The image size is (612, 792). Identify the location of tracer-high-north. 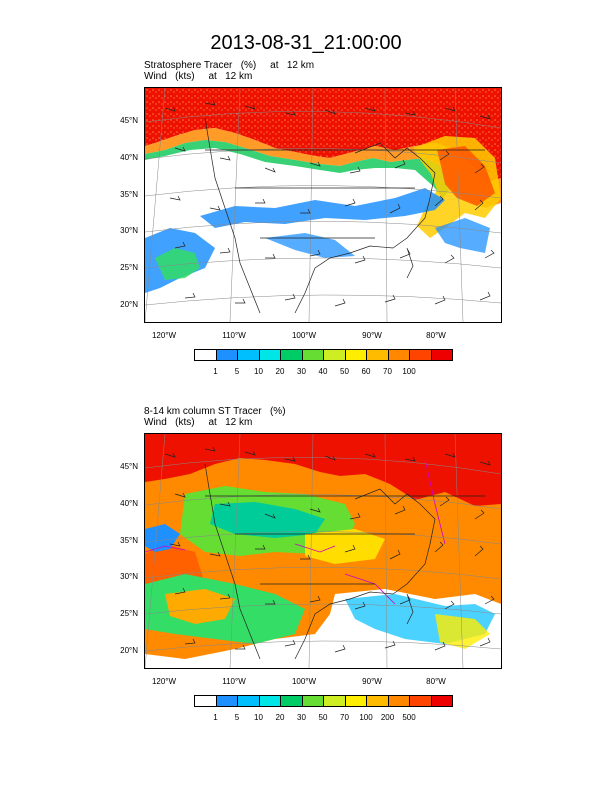
(323, 135).